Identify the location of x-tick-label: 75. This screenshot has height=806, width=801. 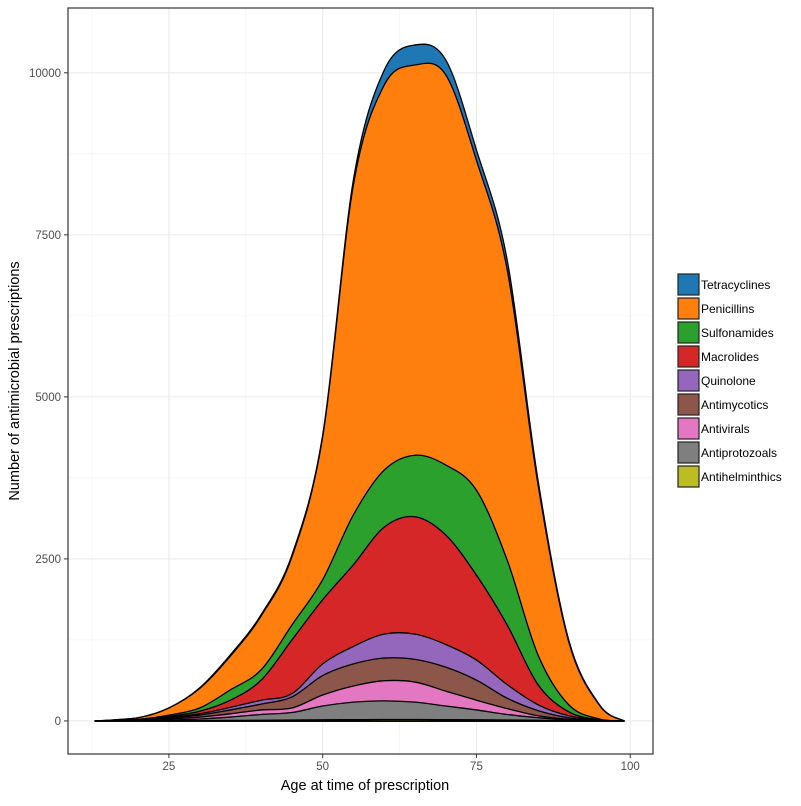
(476, 767).